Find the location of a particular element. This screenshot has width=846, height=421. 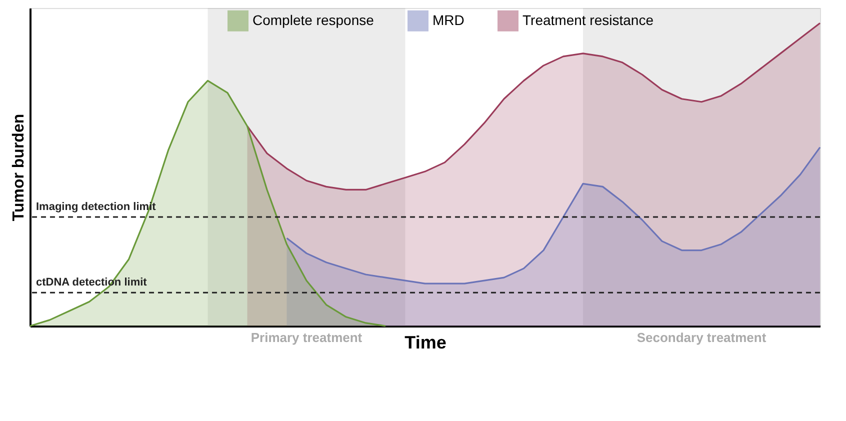

legend-label: Treatment resistance is located at coordinates (588, 20).